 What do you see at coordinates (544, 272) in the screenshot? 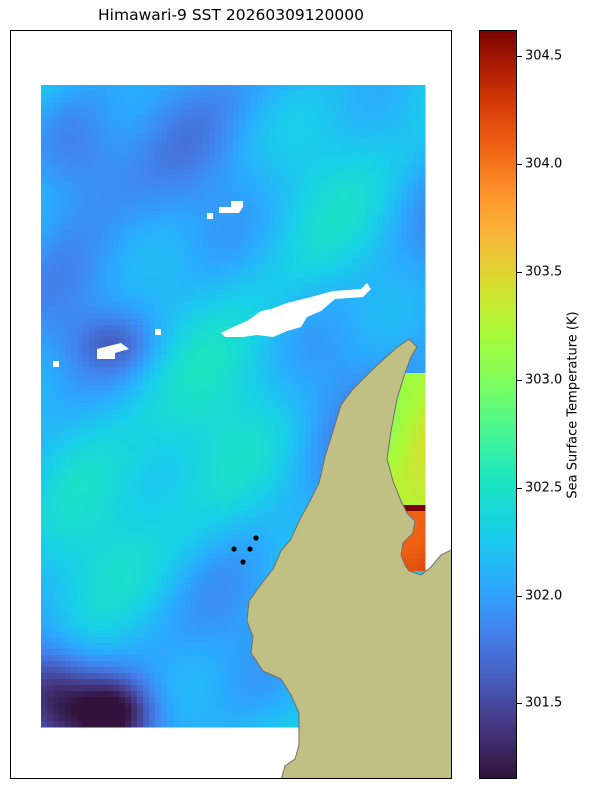
I see `colorbar-tick-label: 303.5` at bounding box center [544, 272].